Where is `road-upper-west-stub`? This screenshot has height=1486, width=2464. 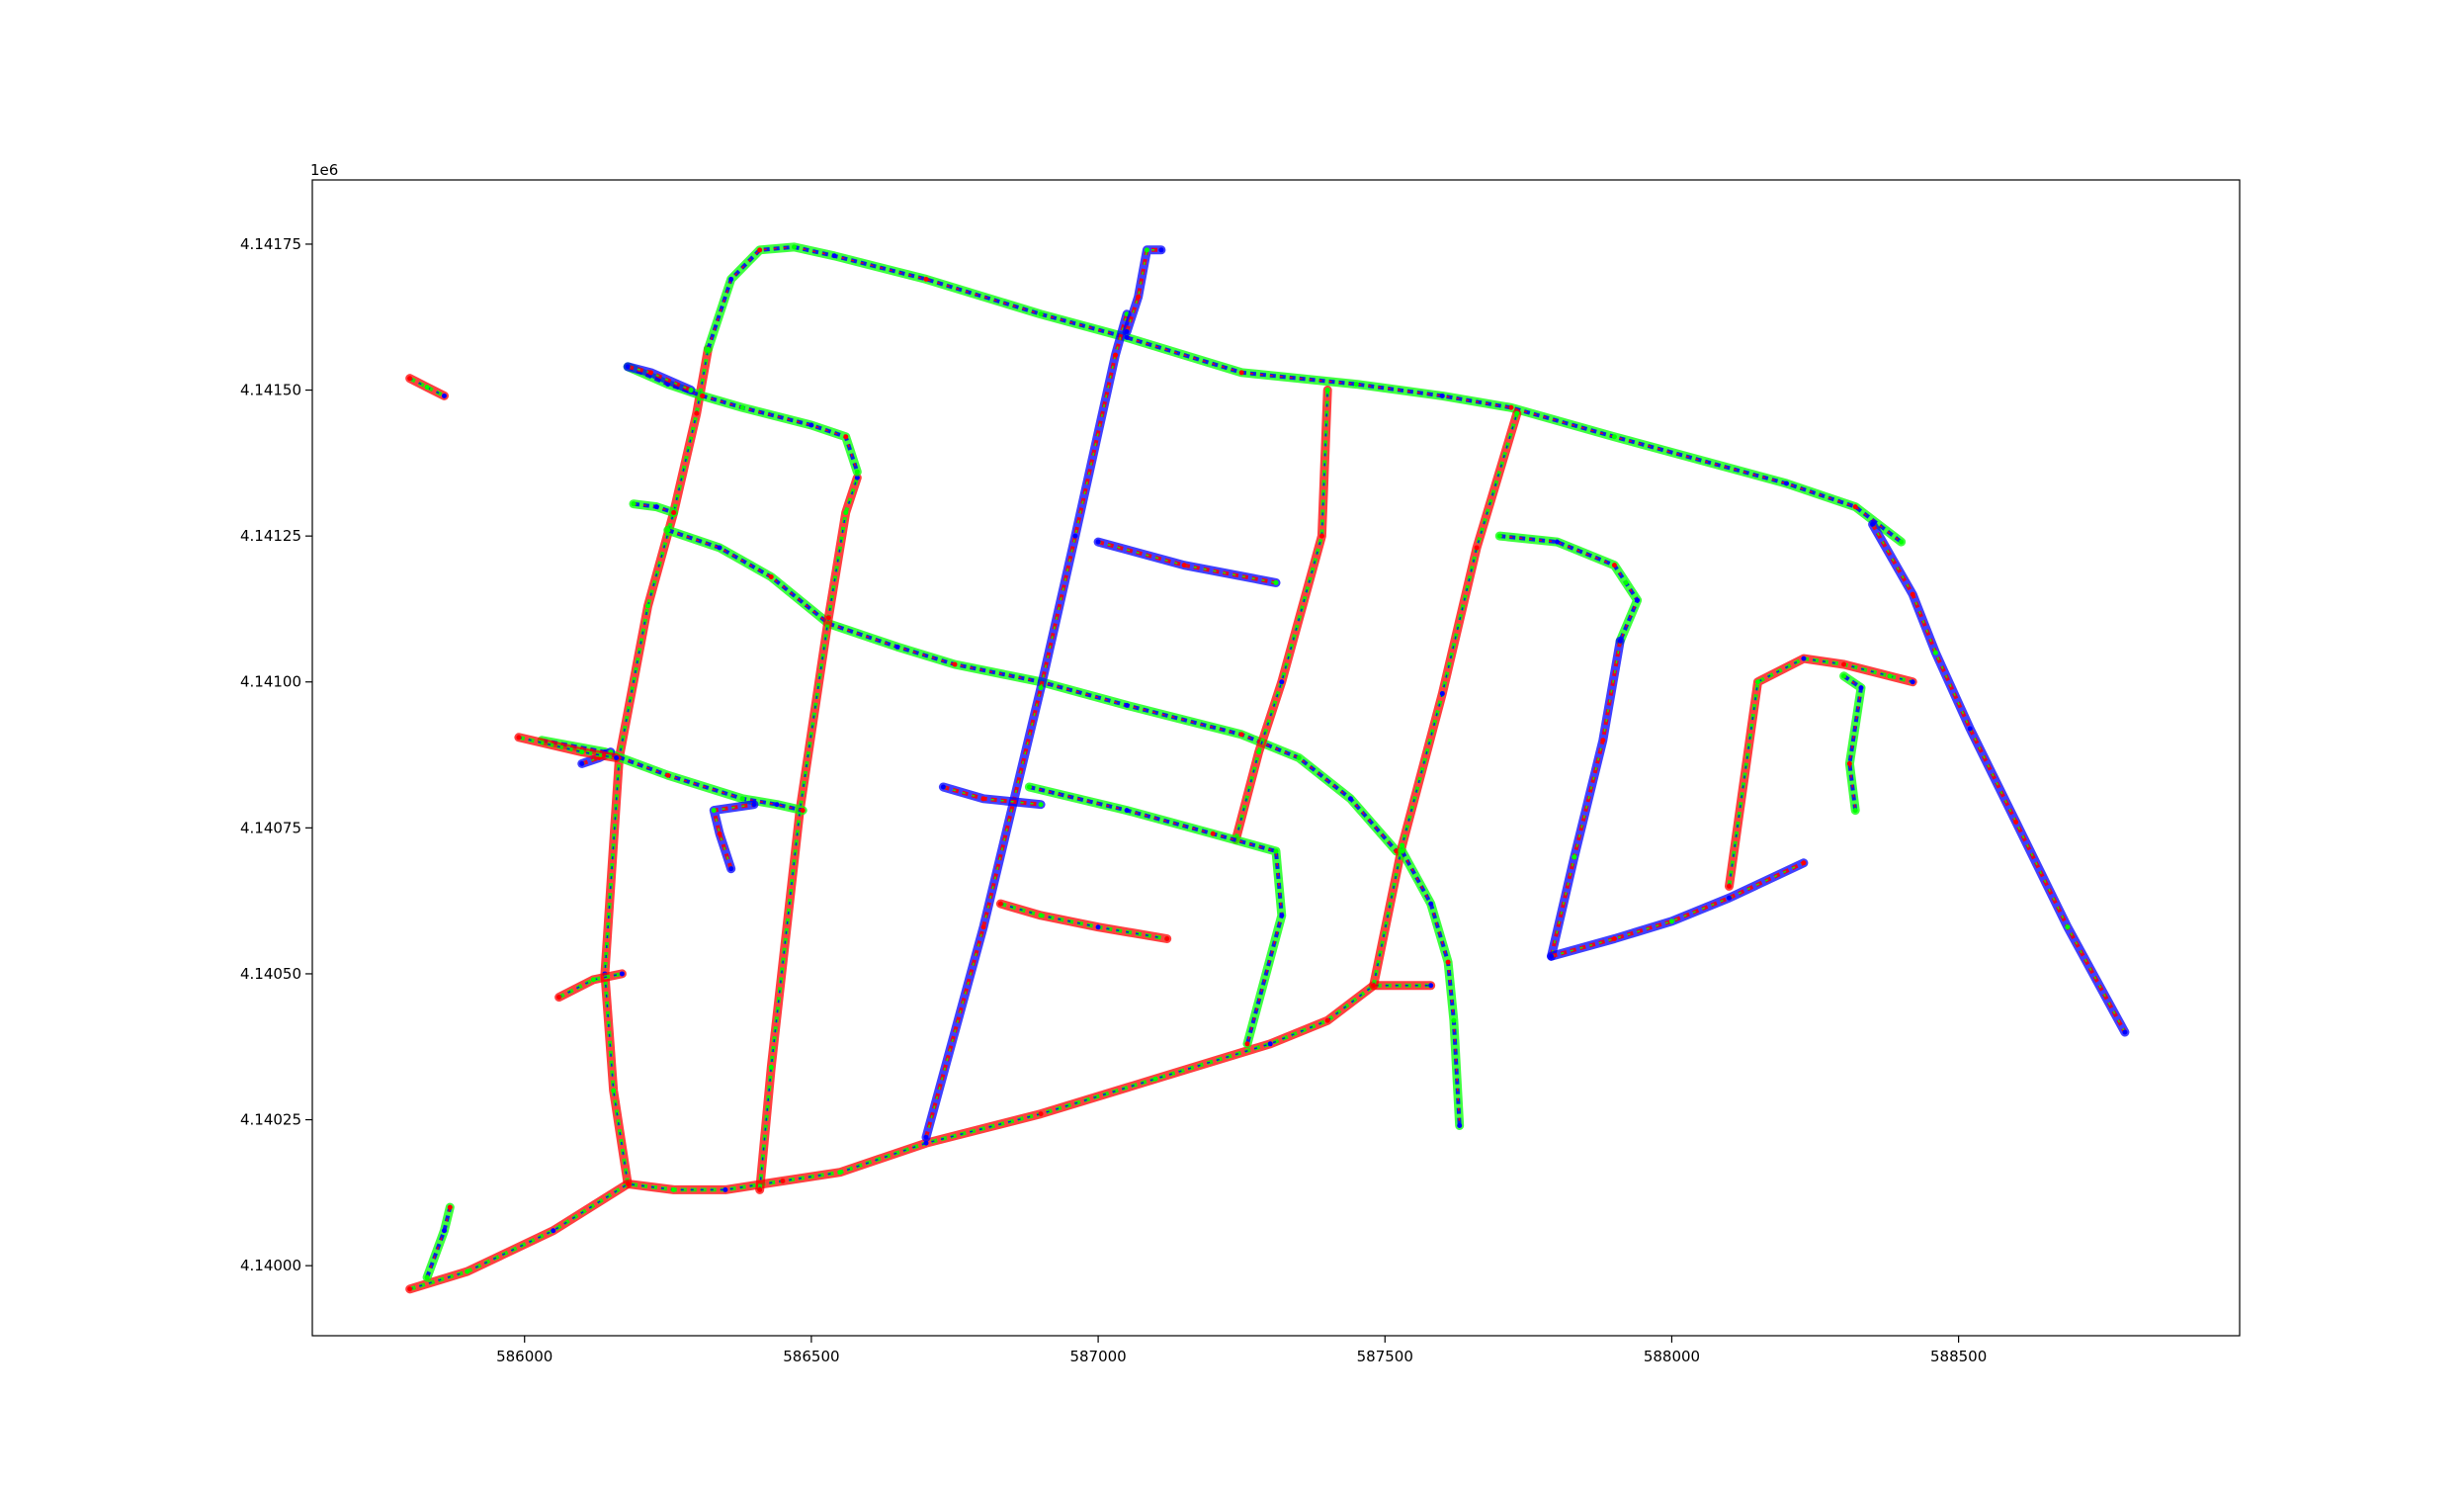
road-upper-west-stub is located at coordinates (654, 508).